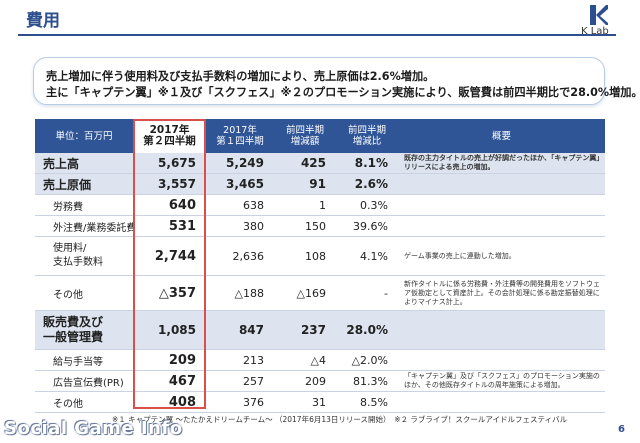 The height and width of the screenshot is (443, 640). What do you see at coordinates (320, 226) in the screenshot?
I see `table-row: 外注費/業務委託費 531 380 150 39.6%` at bounding box center [320, 226].